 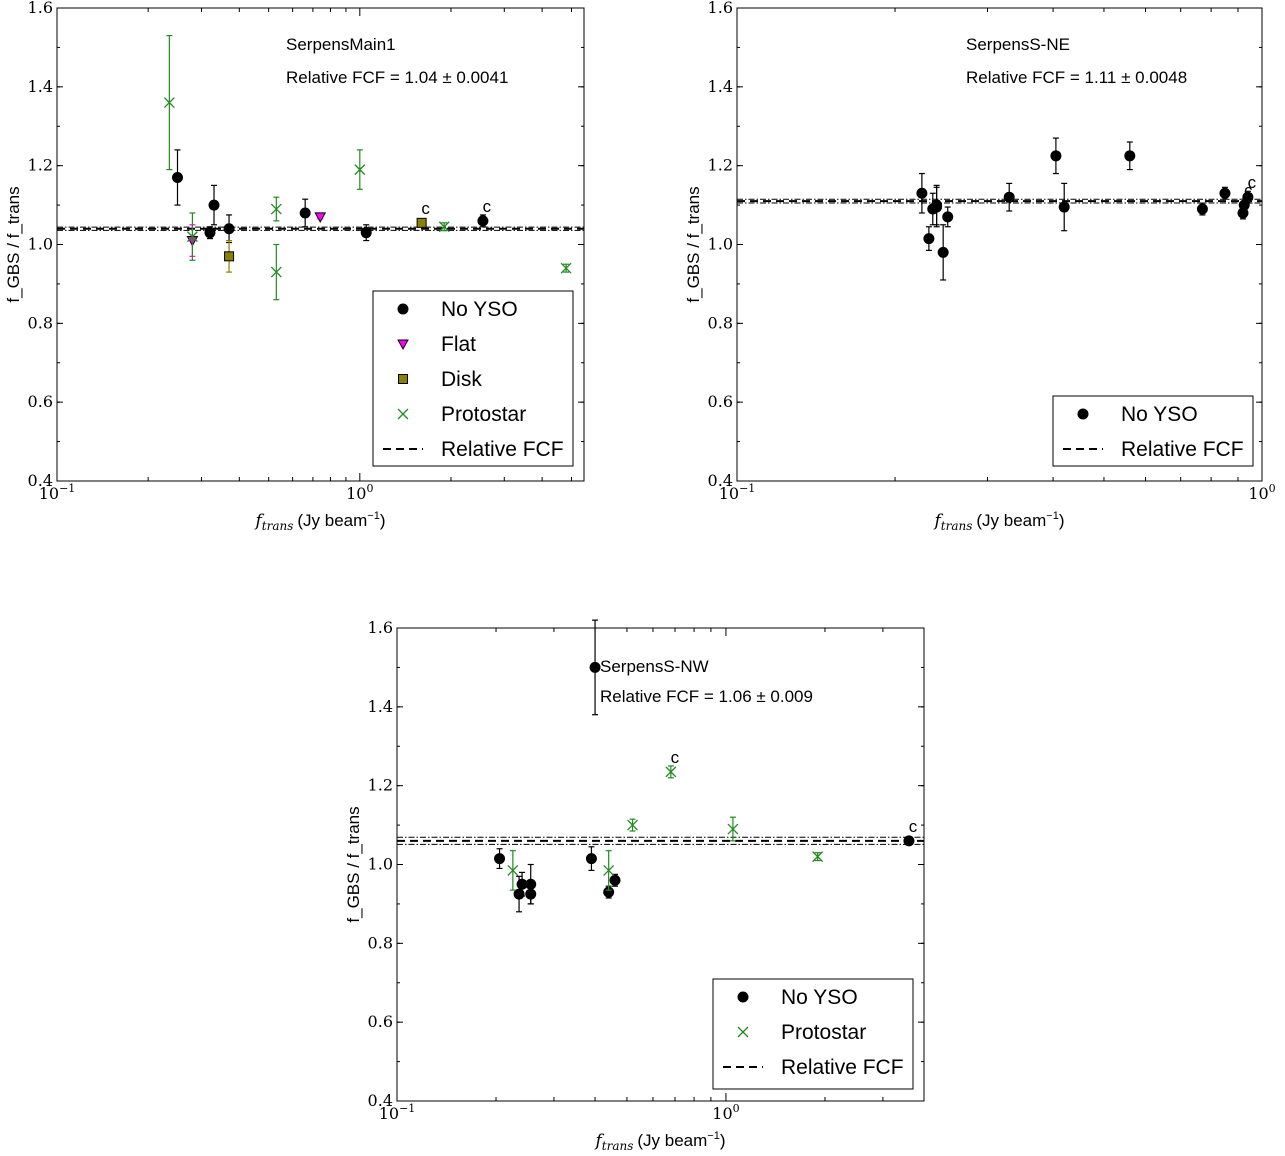 What do you see at coordinates (380, 1100) in the screenshot?
I see `y-tick-label: 0.4` at bounding box center [380, 1100].